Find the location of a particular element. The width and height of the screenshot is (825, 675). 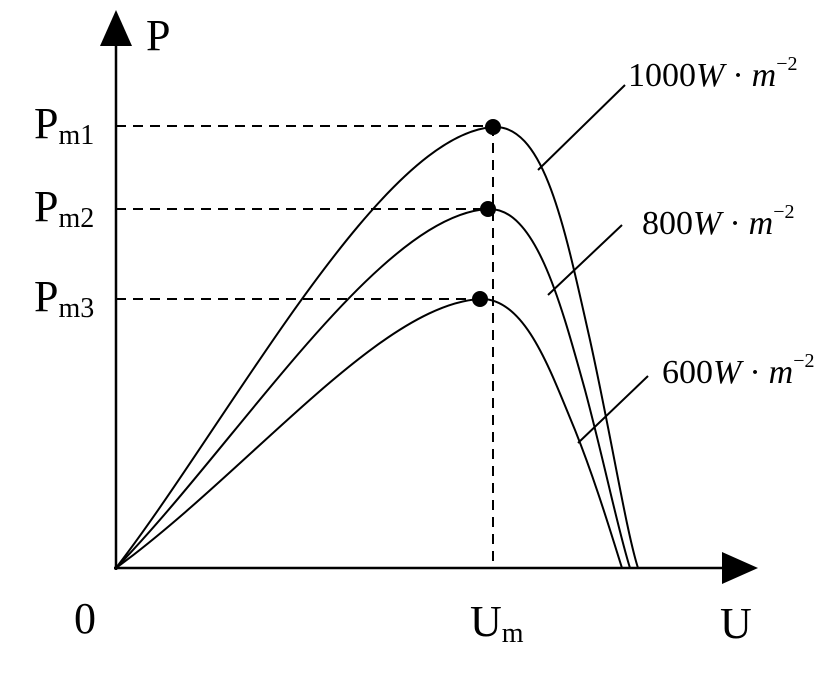

peak-label: Pm3 is located at coordinates (64, 298).